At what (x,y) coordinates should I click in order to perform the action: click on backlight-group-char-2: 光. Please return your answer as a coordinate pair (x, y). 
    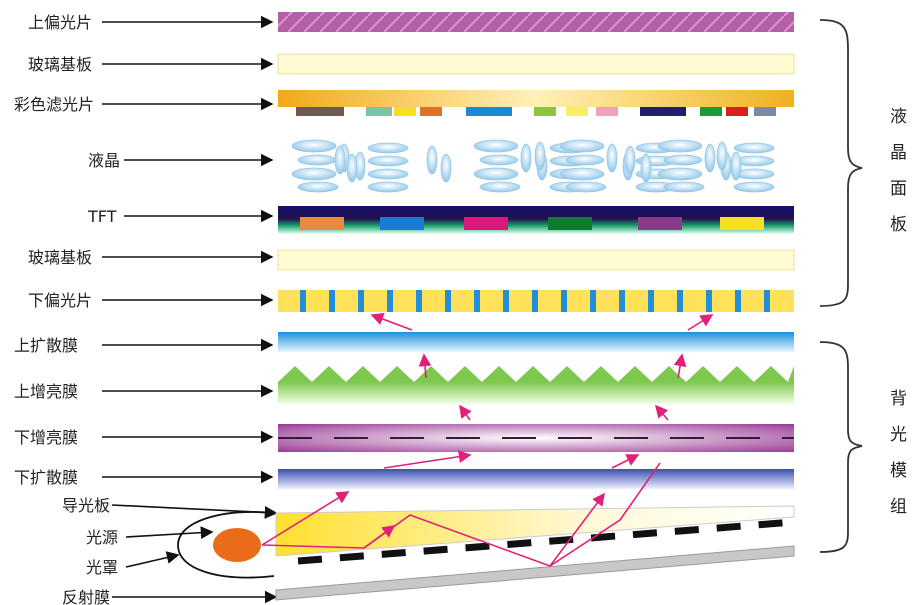
    Looking at the image, I should click on (898, 435).